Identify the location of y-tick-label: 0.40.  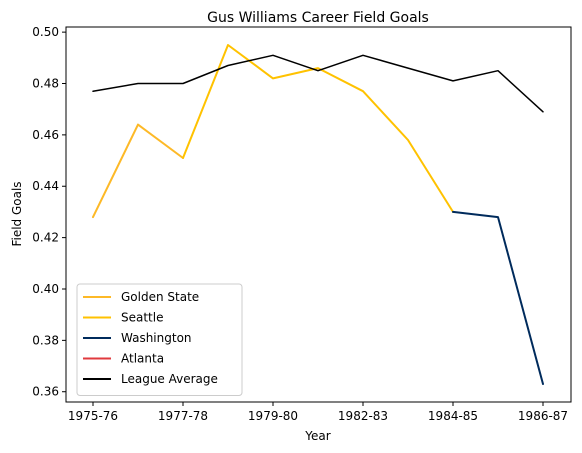
(45, 289).